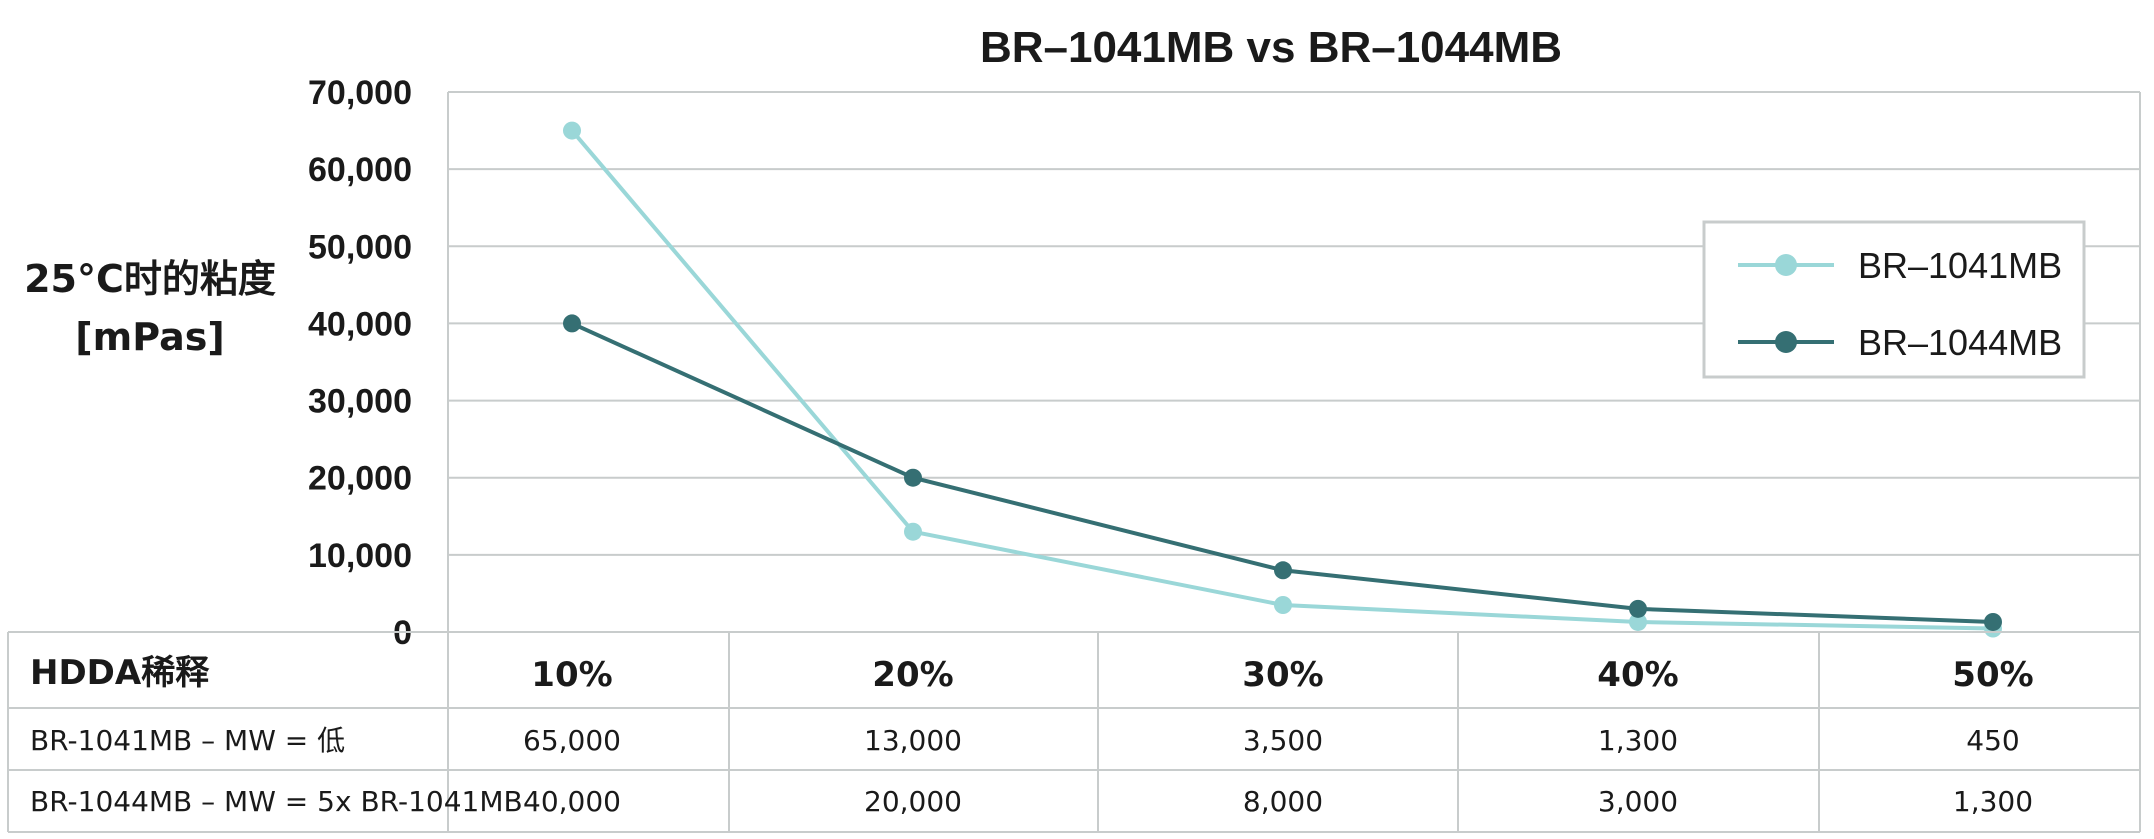 This screenshot has height=839, width=2154. I want to click on table-column-header: 10%, so click(571, 675).